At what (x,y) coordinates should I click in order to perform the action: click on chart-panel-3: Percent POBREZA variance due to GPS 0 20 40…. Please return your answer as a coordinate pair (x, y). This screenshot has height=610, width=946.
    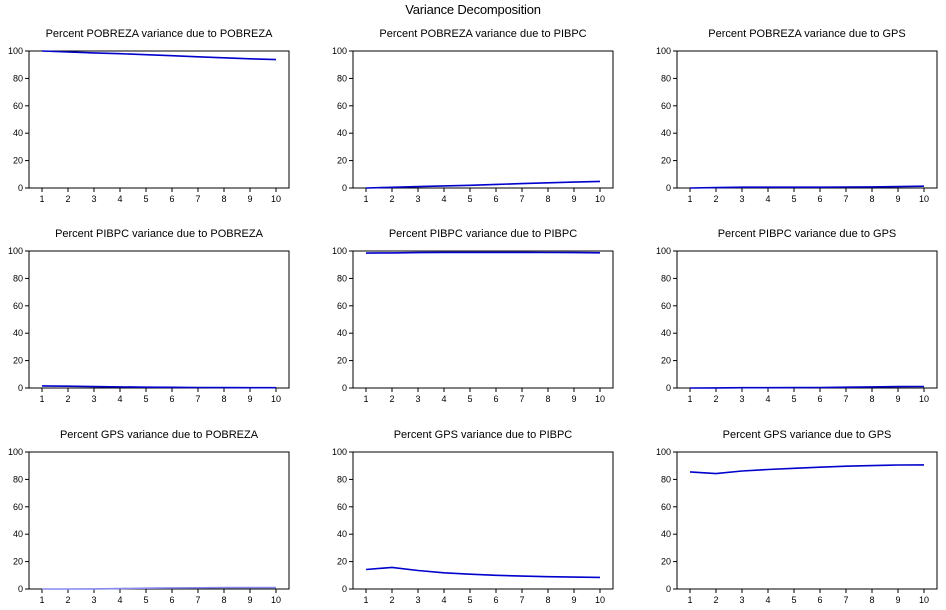
    Looking at the image, I should click on (797, 116).